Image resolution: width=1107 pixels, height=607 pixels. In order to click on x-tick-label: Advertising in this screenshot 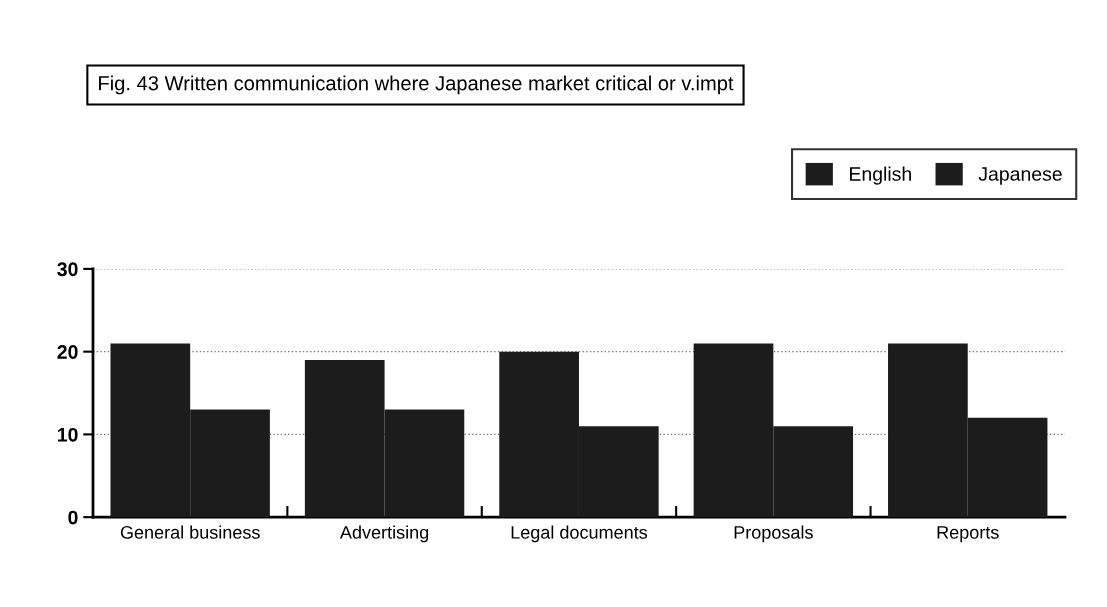, I will do `click(384, 534)`.